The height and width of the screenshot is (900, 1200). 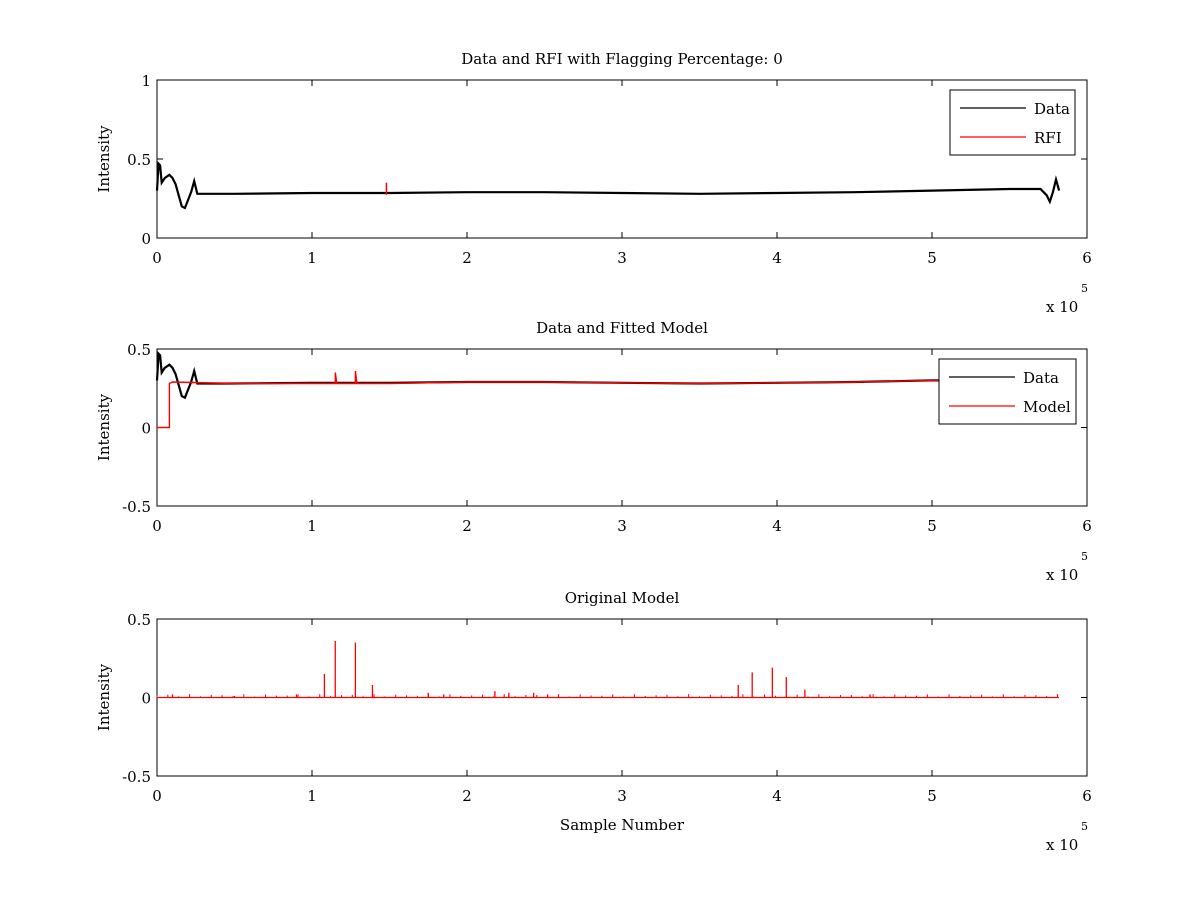 What do you see at coordinates (622, 59) in the screenshot?
I see `chart-title-1: Data and RFI with Flagging Percentage: 0` at bounding box center [622, 59].